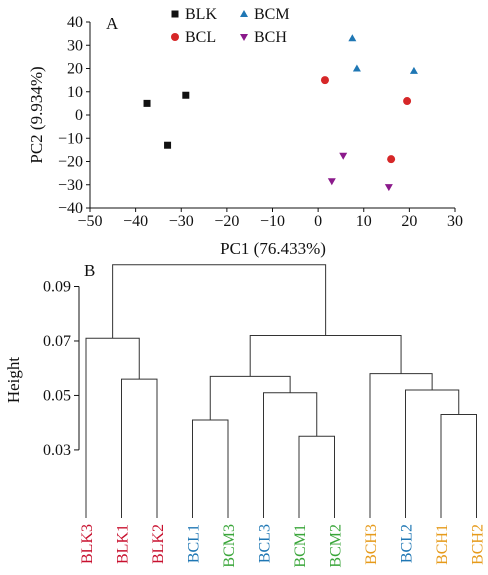 The height and width of the screenshot is (575, 488). Describe the element at coordinates (75, 45) in the screenshot. I see `y-tick-label: 30` at that location.